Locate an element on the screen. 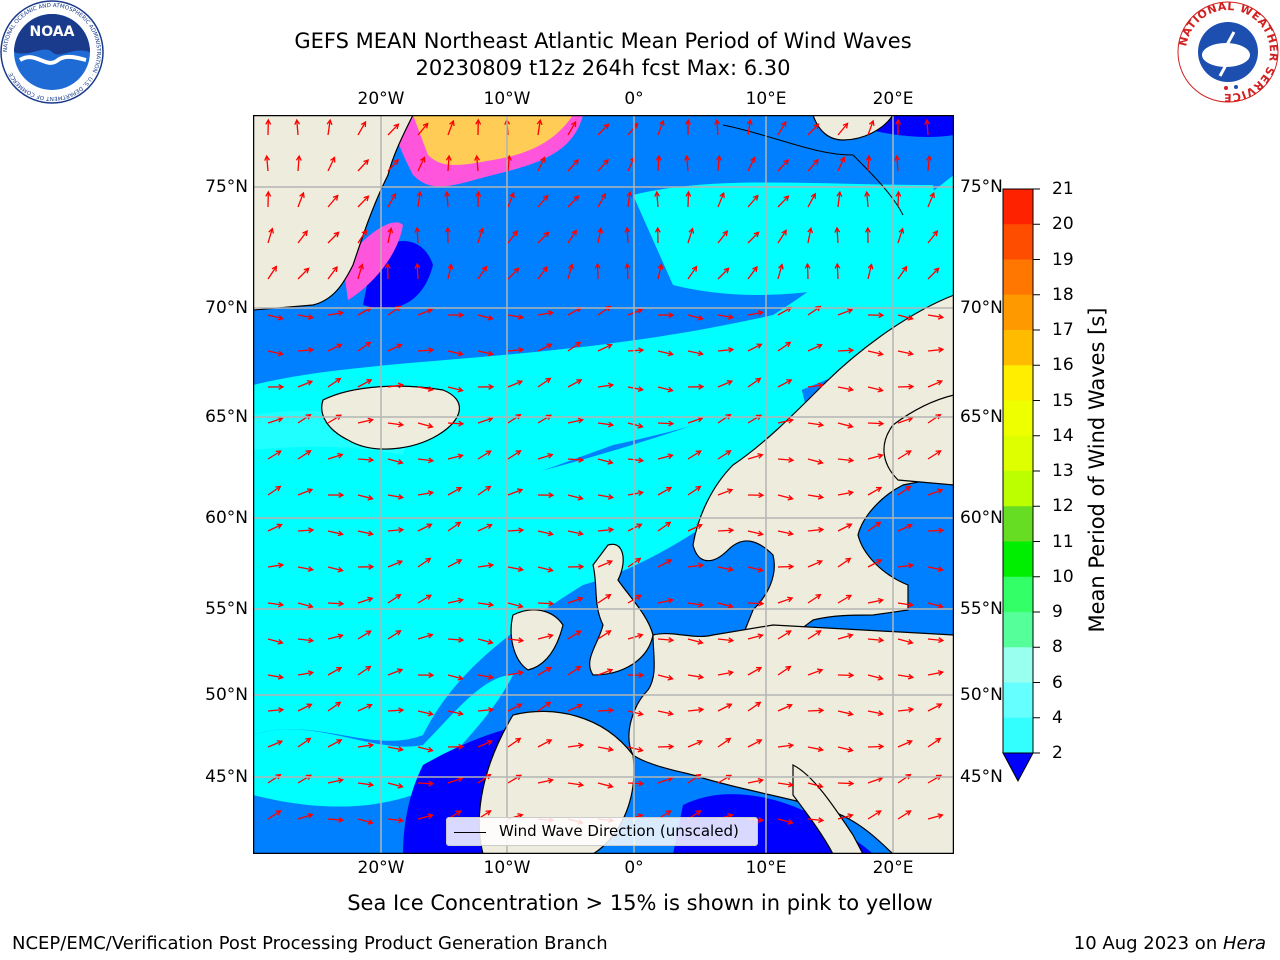  colorbar-label-15: 4 is located at coordinates (1057, 717).